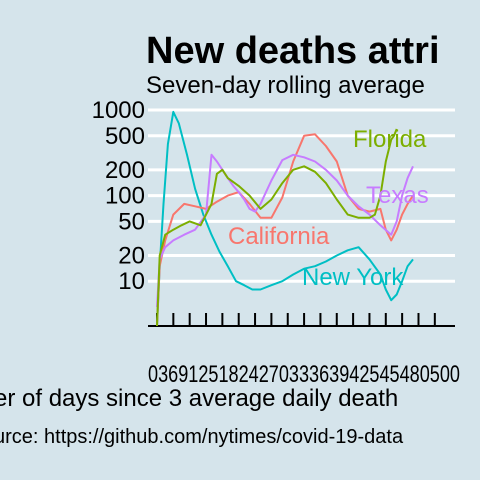  Describe the element at coordinates (131, 255) in the screenshot. I see `y-tick-label: 20` at that location.